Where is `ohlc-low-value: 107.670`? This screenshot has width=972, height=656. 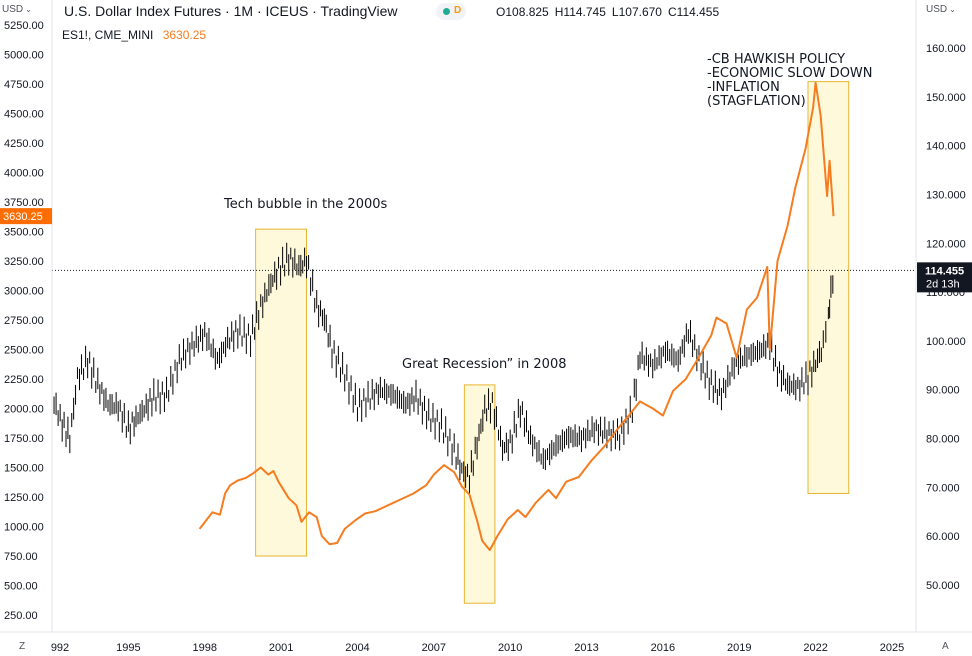 ohlc-low-value: 107.670 is located at coordinates (640, 12).